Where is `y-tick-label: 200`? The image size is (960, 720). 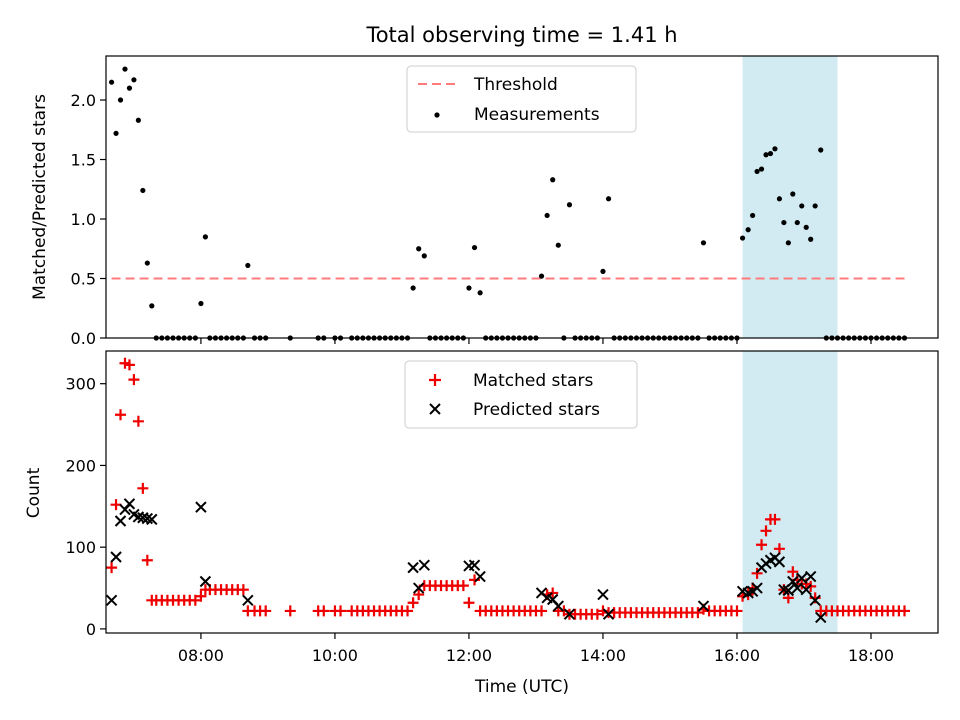
y-tick-label: 200 is located at coordinates (80, 465).